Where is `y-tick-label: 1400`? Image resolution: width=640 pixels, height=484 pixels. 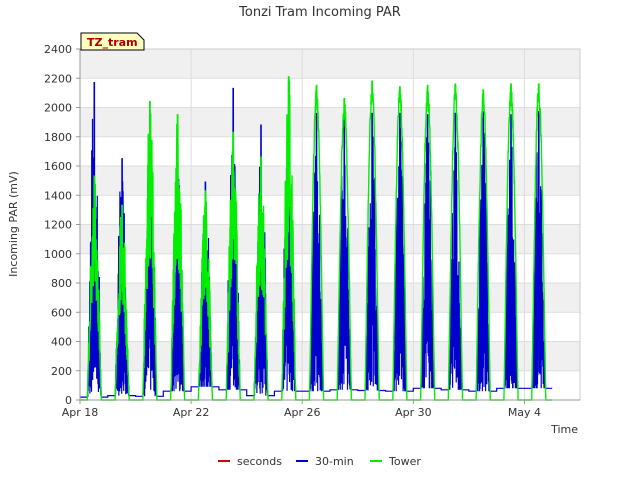 y-tick-label: 1400 is located at coordinates (58, 195).